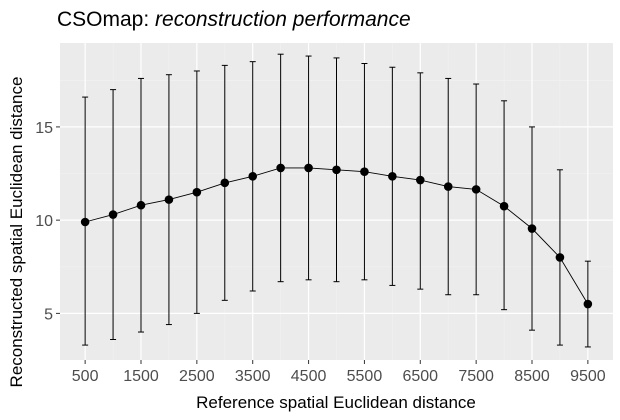 This screenshot has width=620, height=420. What do you see at coordinates (48, 314) in the screenshot?
I see `y-tick-label: 5` at bounding box center [48, 314].